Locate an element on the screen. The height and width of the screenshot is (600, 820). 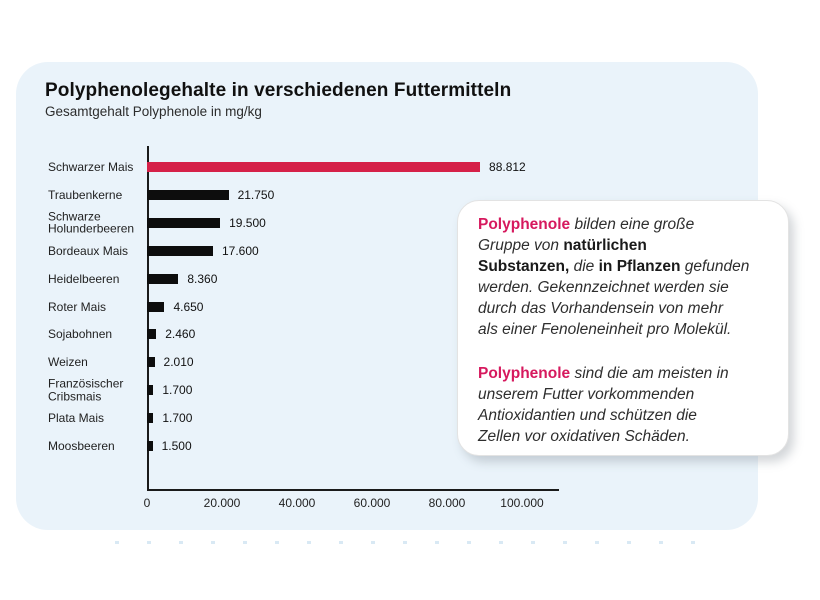
text-segment: Antioxidantien und schützen die is located at coordinates (587, 415).